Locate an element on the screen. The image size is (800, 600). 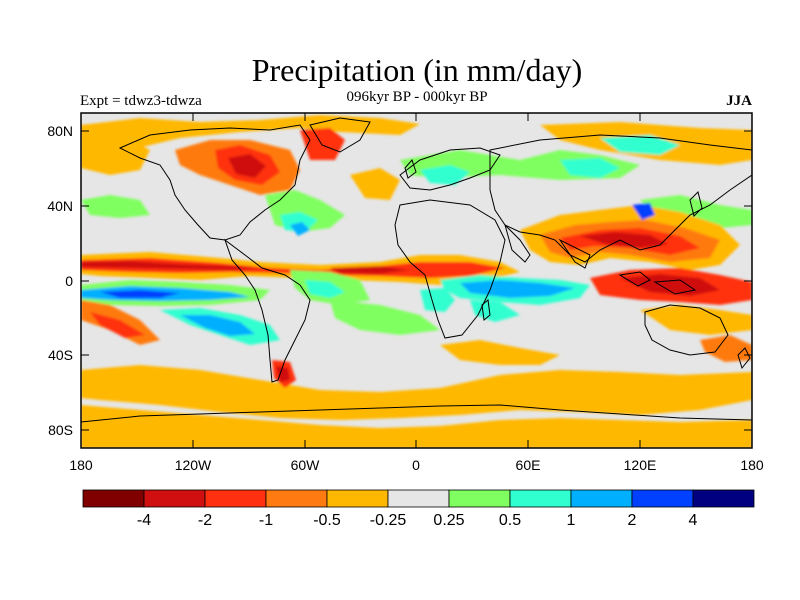
colorbar-label: 1 is located at coordinates (571, 520).